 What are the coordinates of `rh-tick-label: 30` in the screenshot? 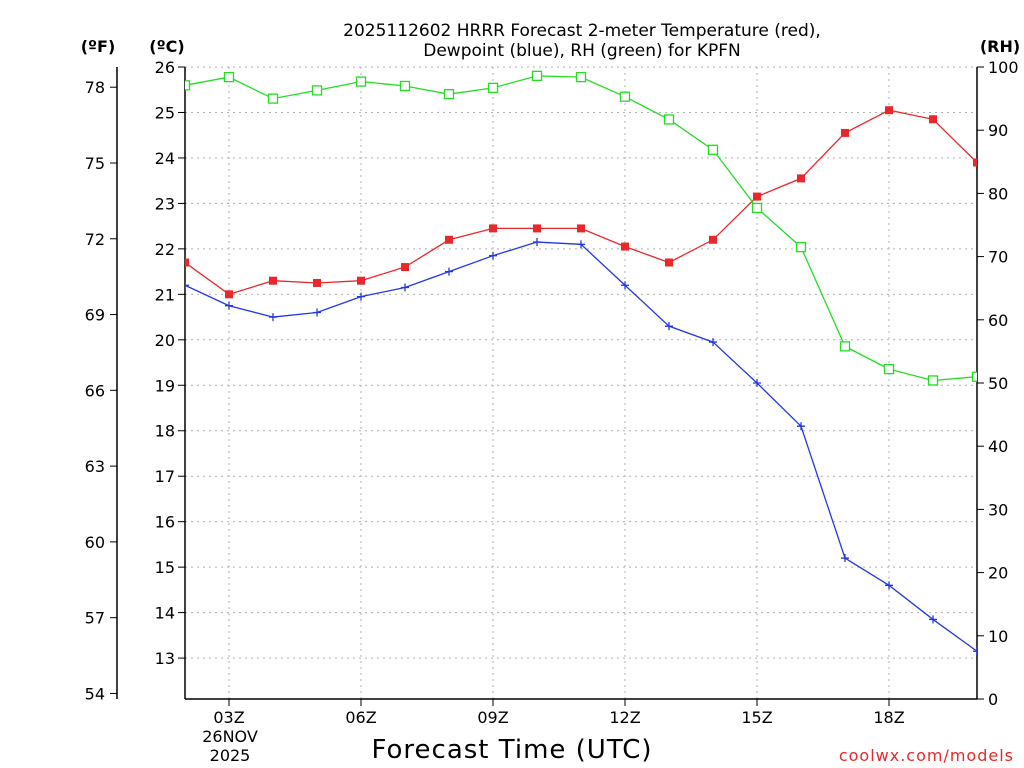 It's located at (998, 509).